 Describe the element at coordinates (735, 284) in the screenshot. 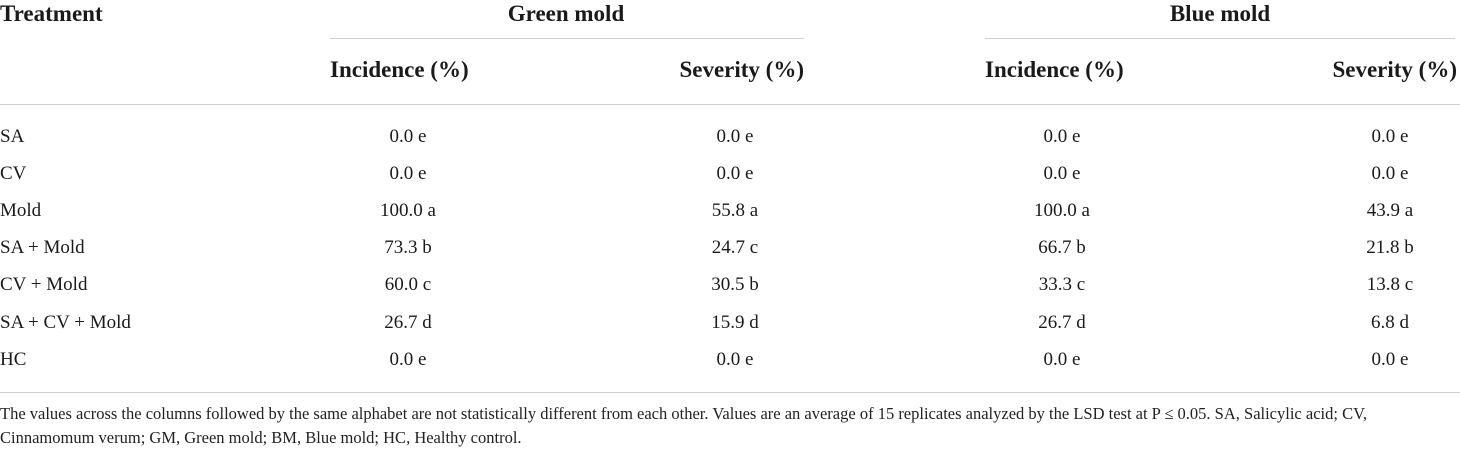

I see `cell-green-severity: 30.5 b` at that location.